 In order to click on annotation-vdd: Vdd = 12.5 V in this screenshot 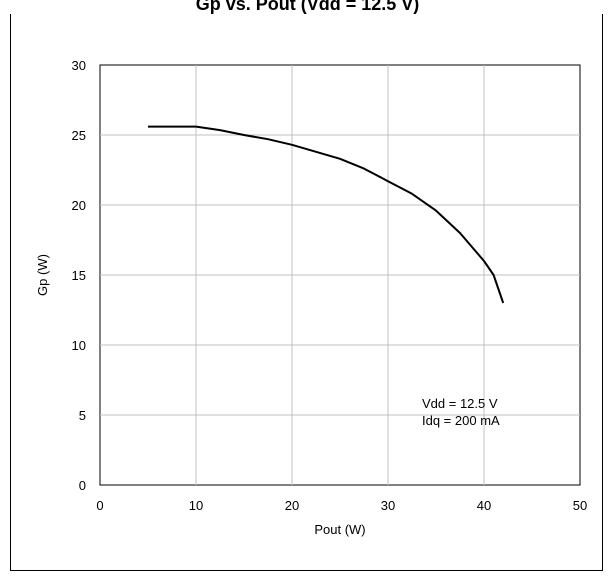, I will do `click(460, 403)`.